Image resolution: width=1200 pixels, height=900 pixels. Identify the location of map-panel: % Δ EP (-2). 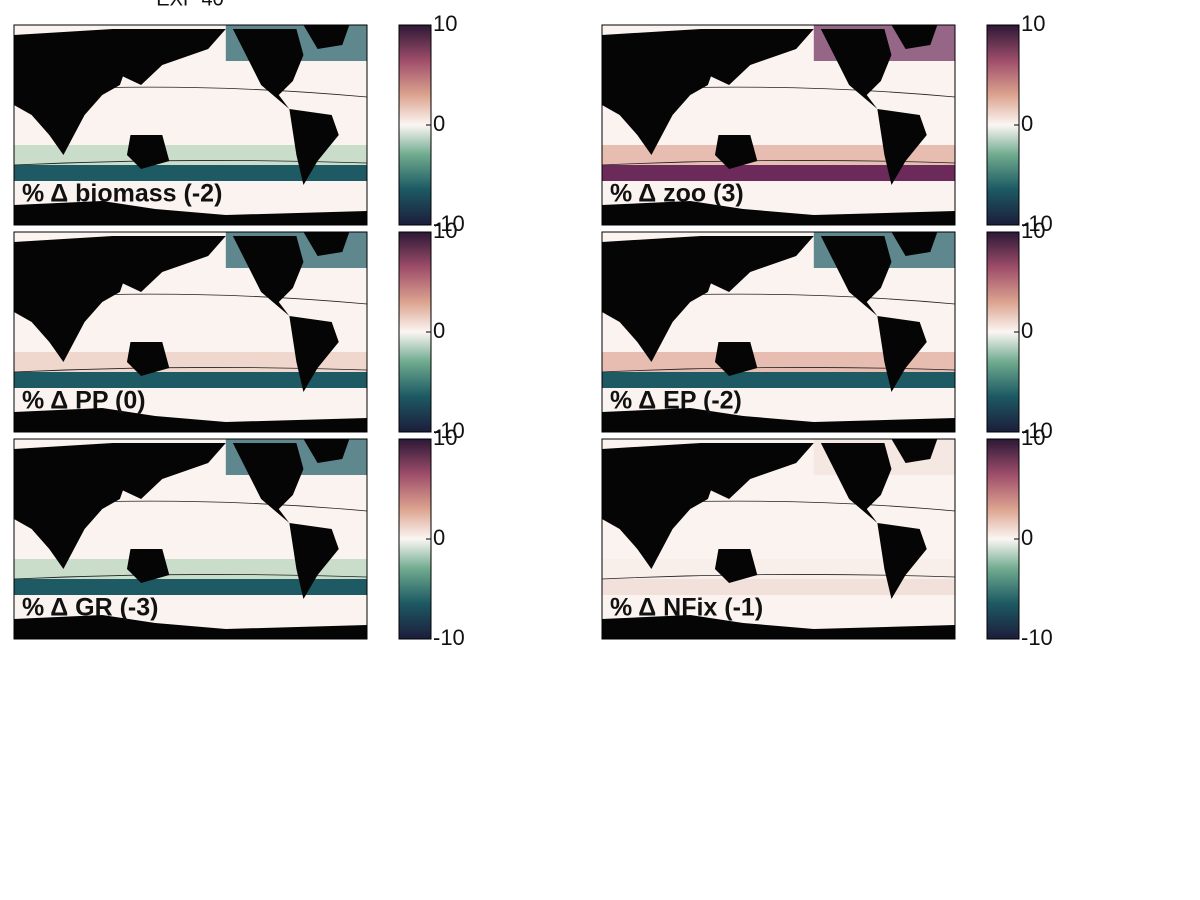
(778, 332).